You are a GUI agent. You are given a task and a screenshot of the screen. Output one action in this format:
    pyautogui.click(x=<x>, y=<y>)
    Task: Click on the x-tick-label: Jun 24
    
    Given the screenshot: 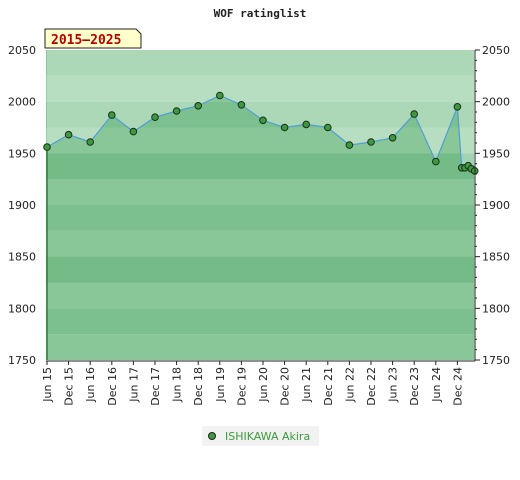 What is the action you would take?
    pyautogui.click(x=436, y=385)
    